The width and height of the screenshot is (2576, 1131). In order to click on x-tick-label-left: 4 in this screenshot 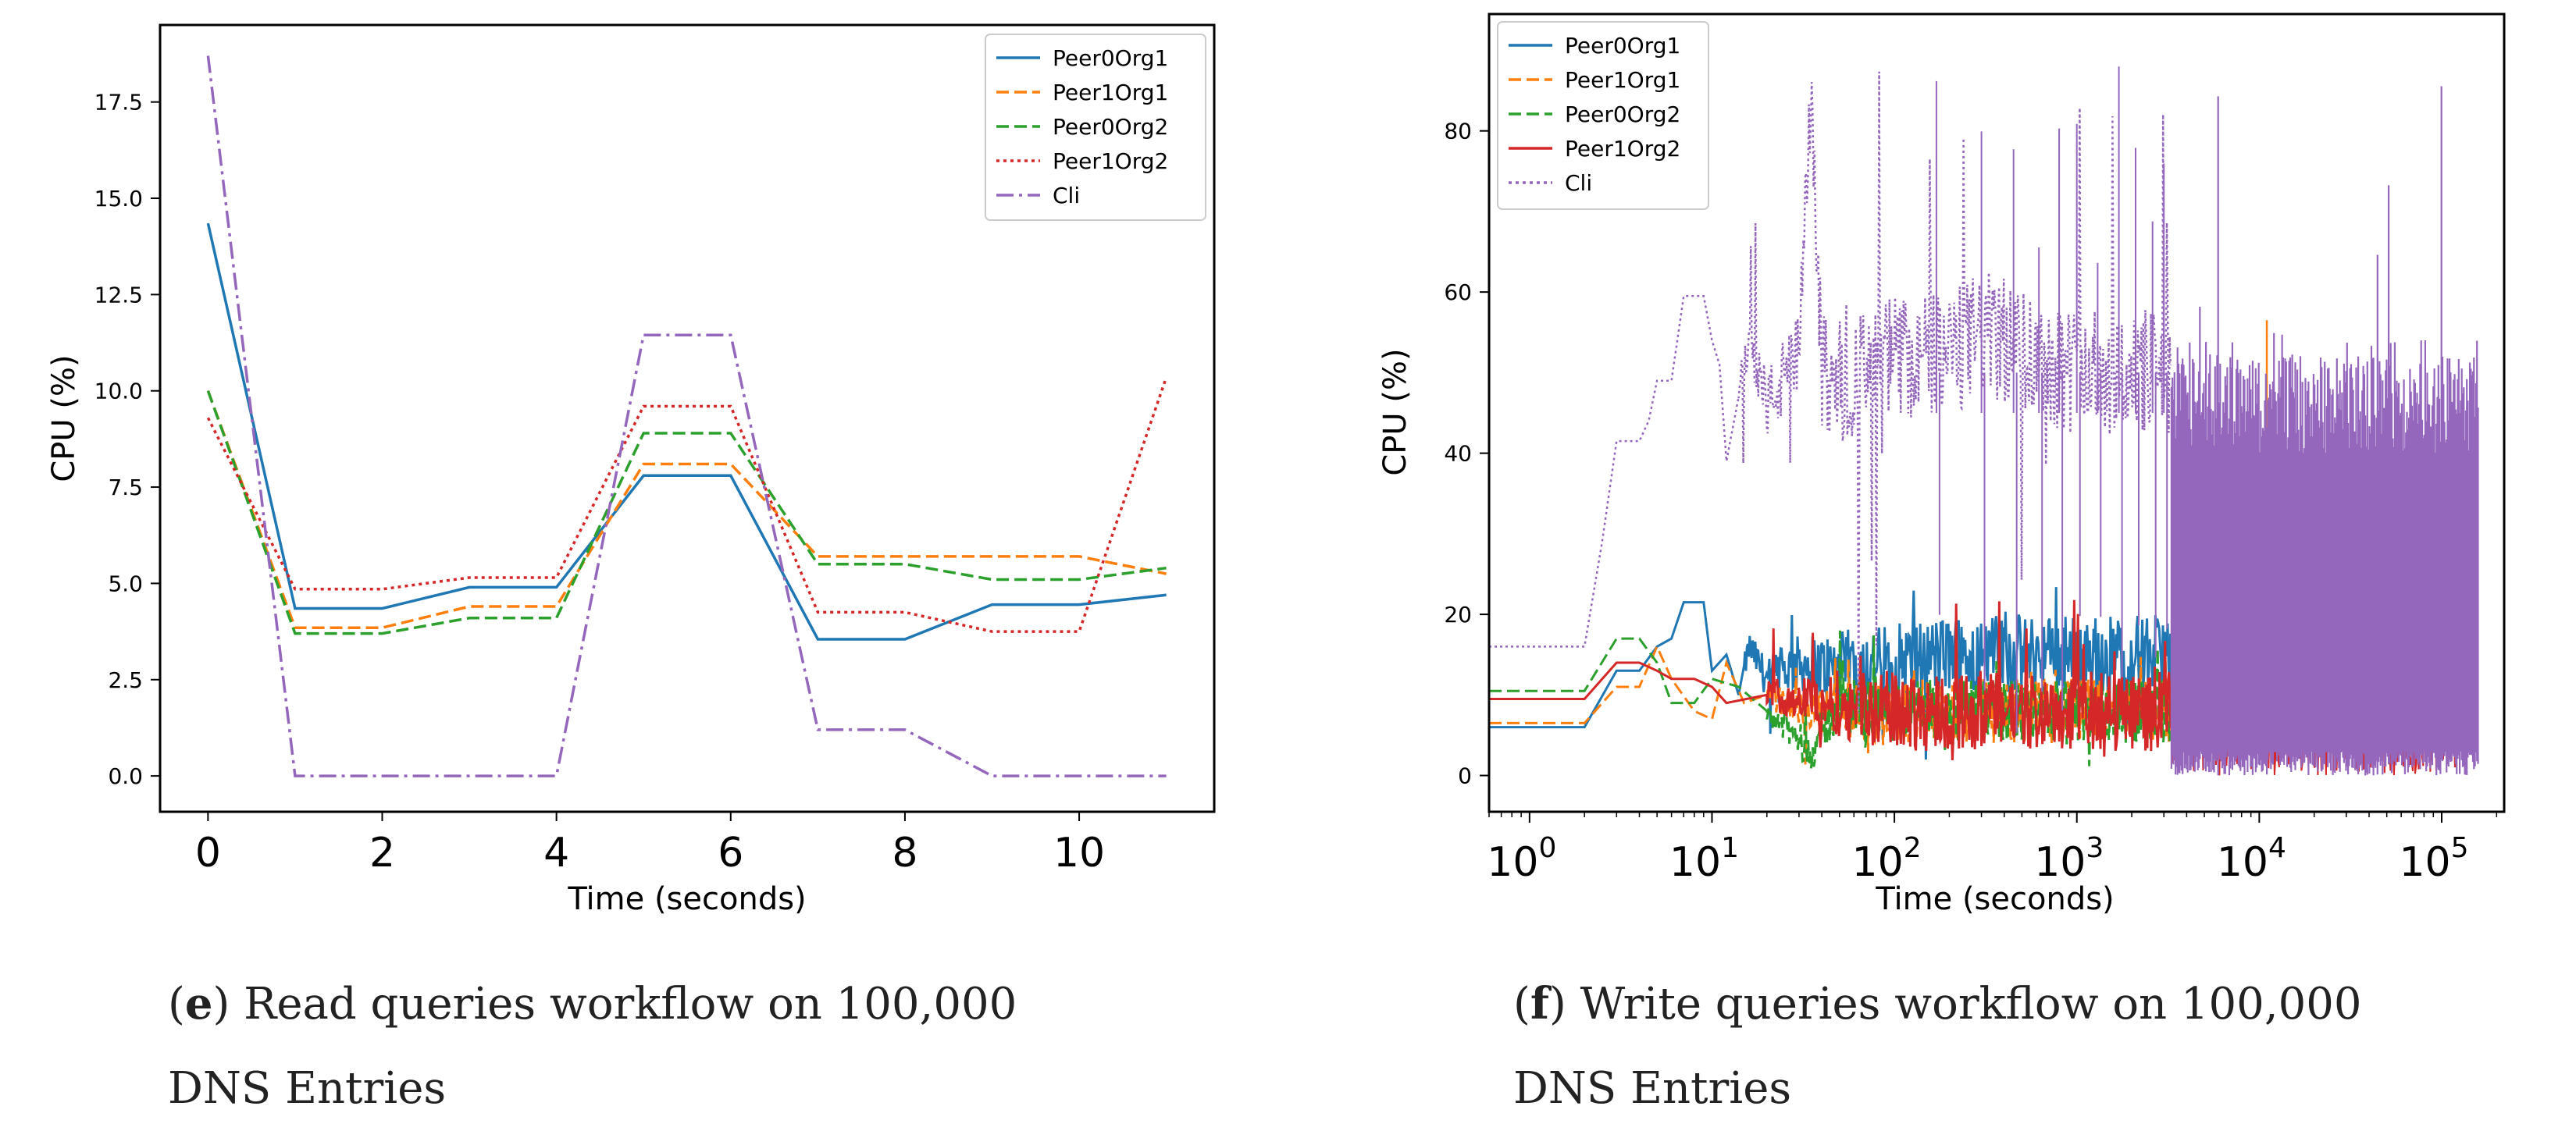, I will do `click(556, 853)`.